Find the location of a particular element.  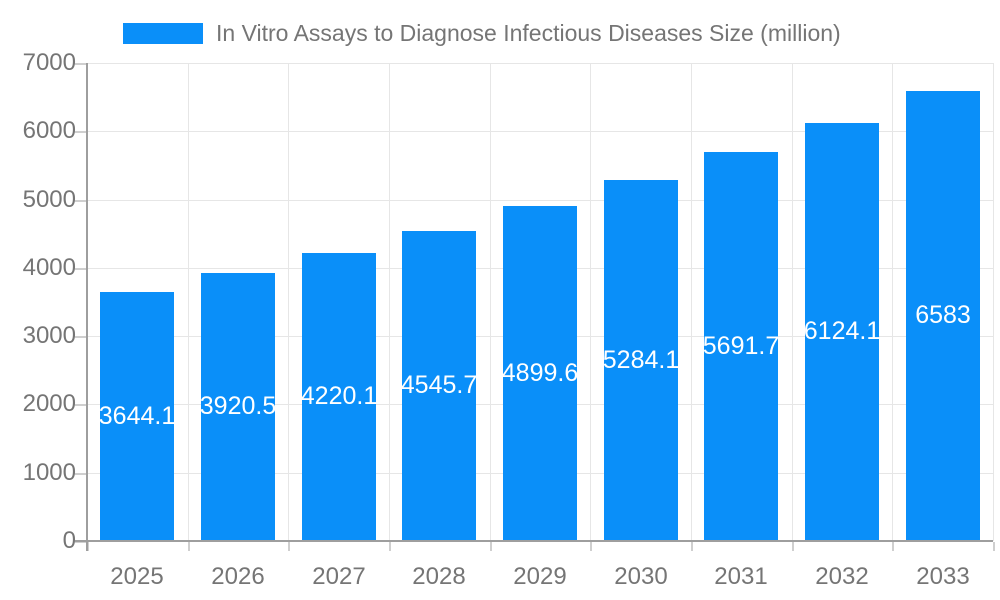

x-axis-tick-label: 2029 is located at coordinates (540, 576).